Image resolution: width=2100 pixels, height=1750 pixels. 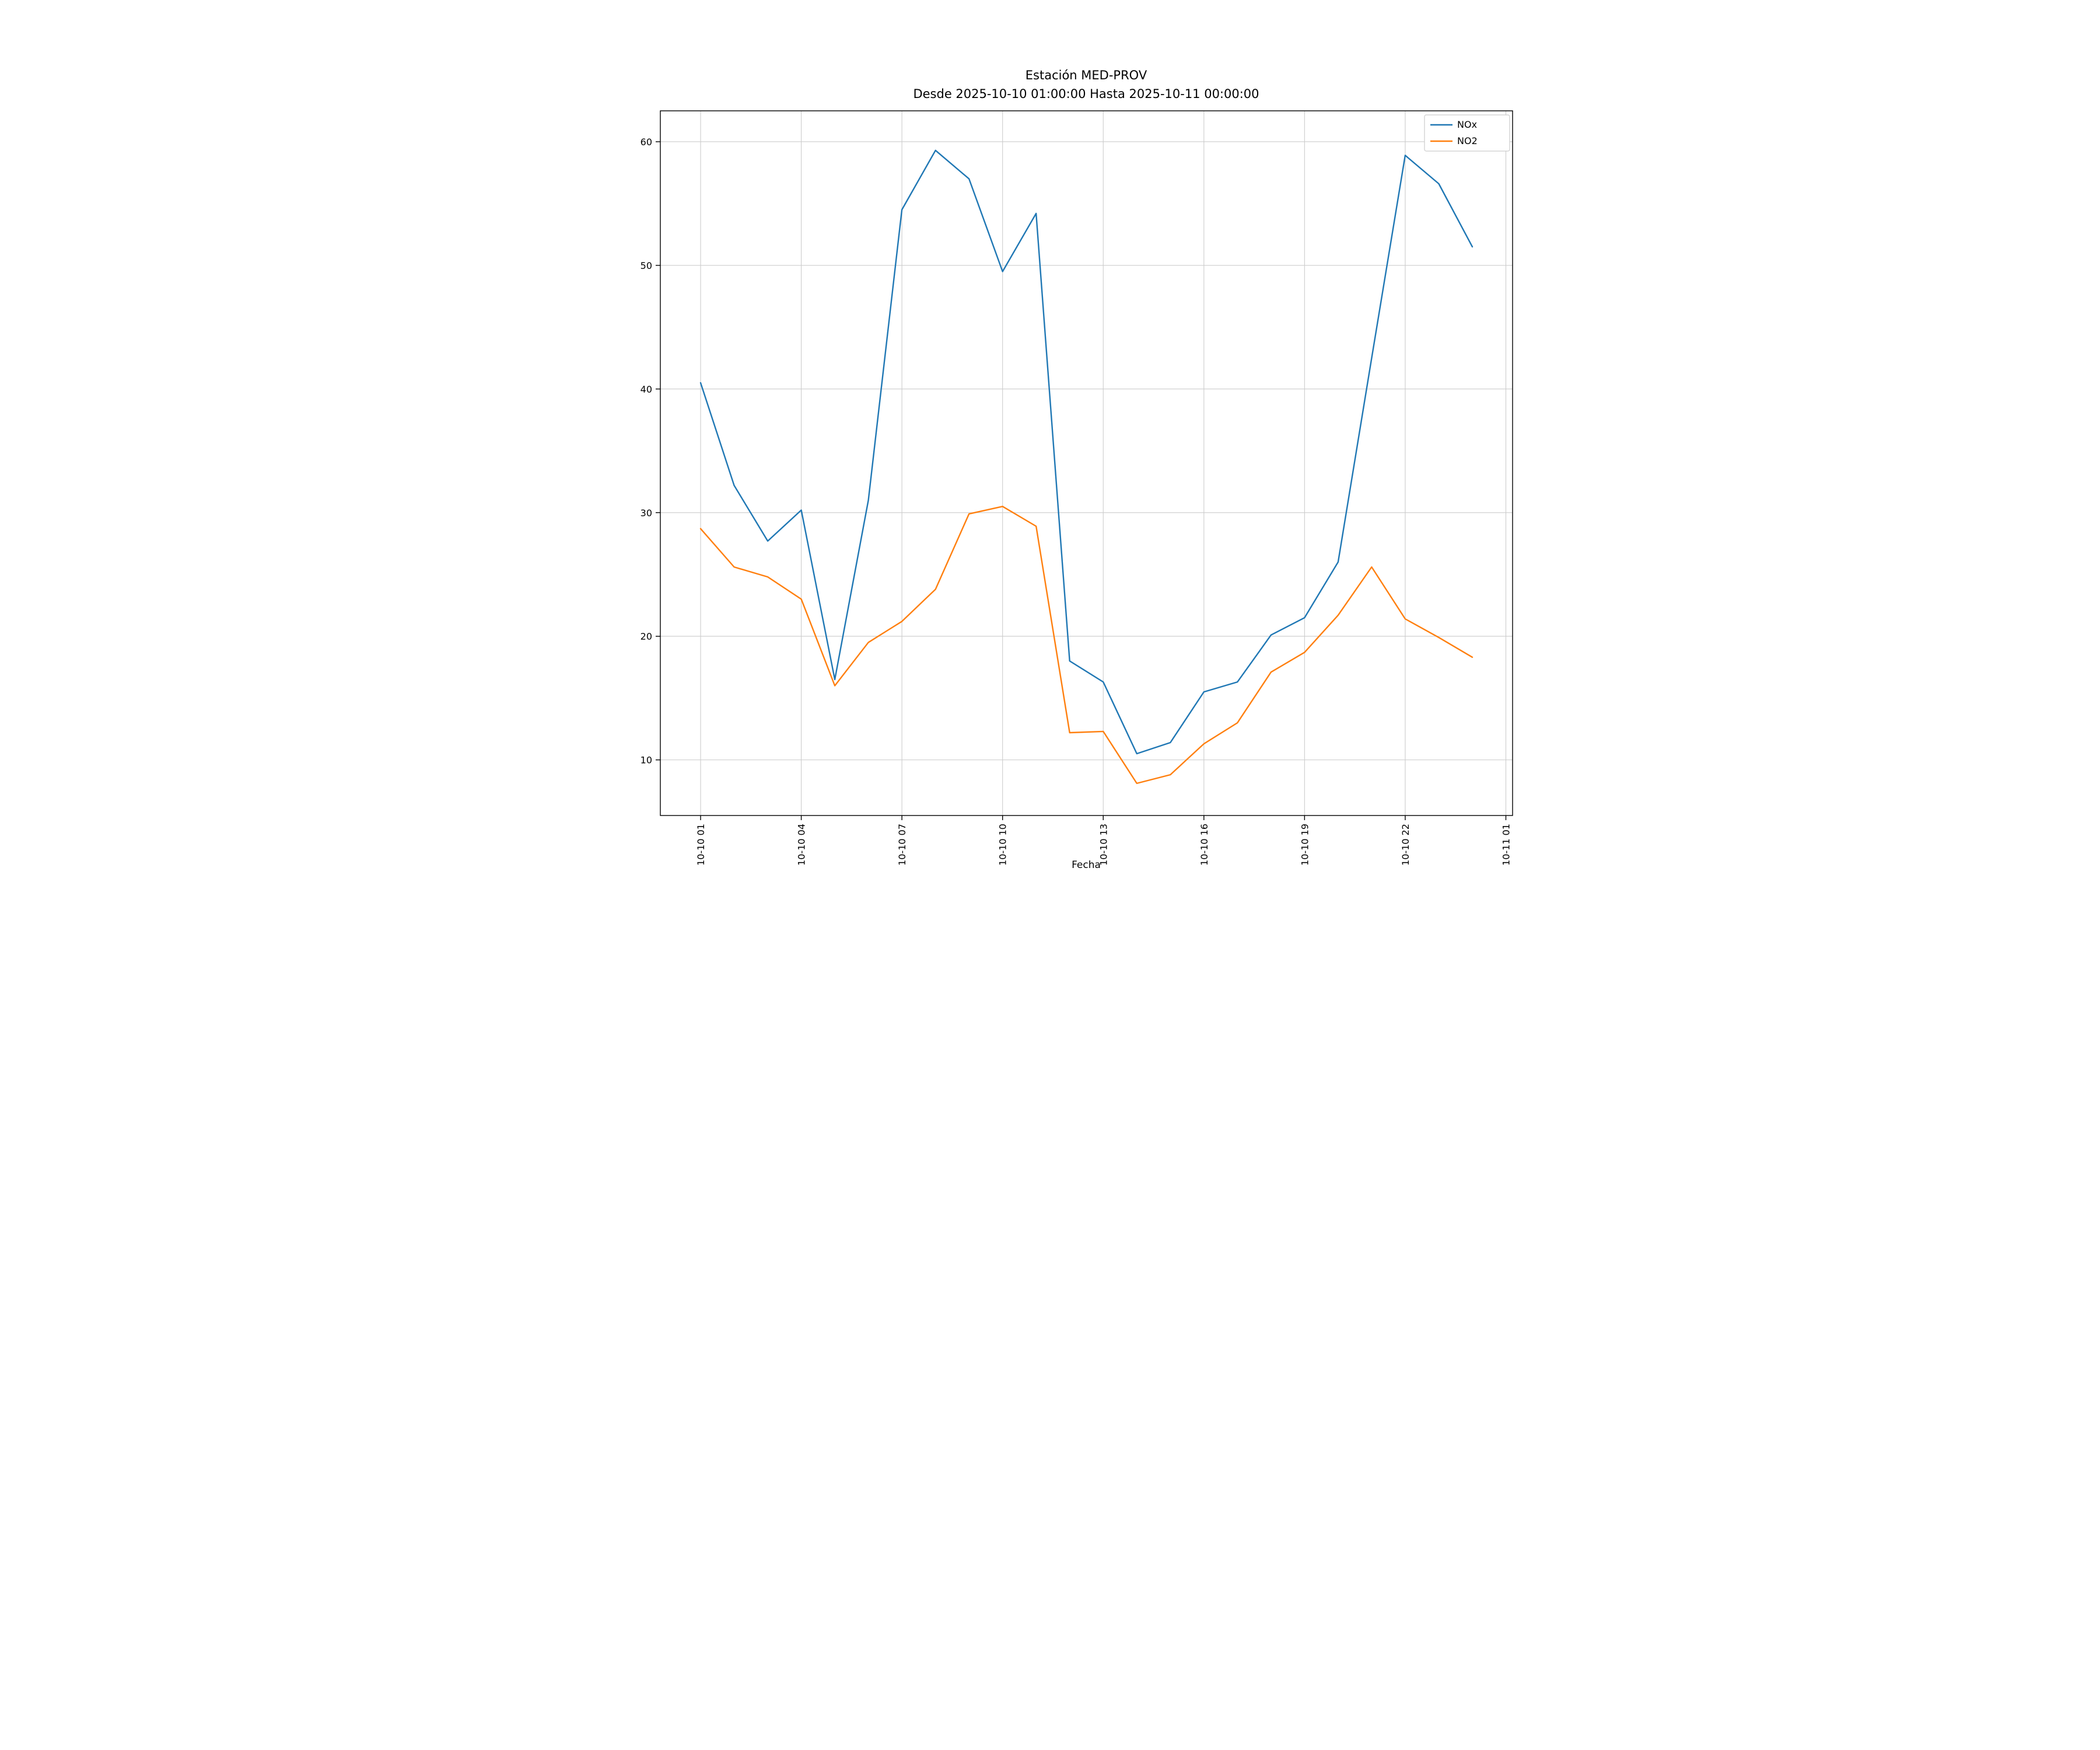 I want to click on y-tick-label: 10, so click(x=646, y=760).